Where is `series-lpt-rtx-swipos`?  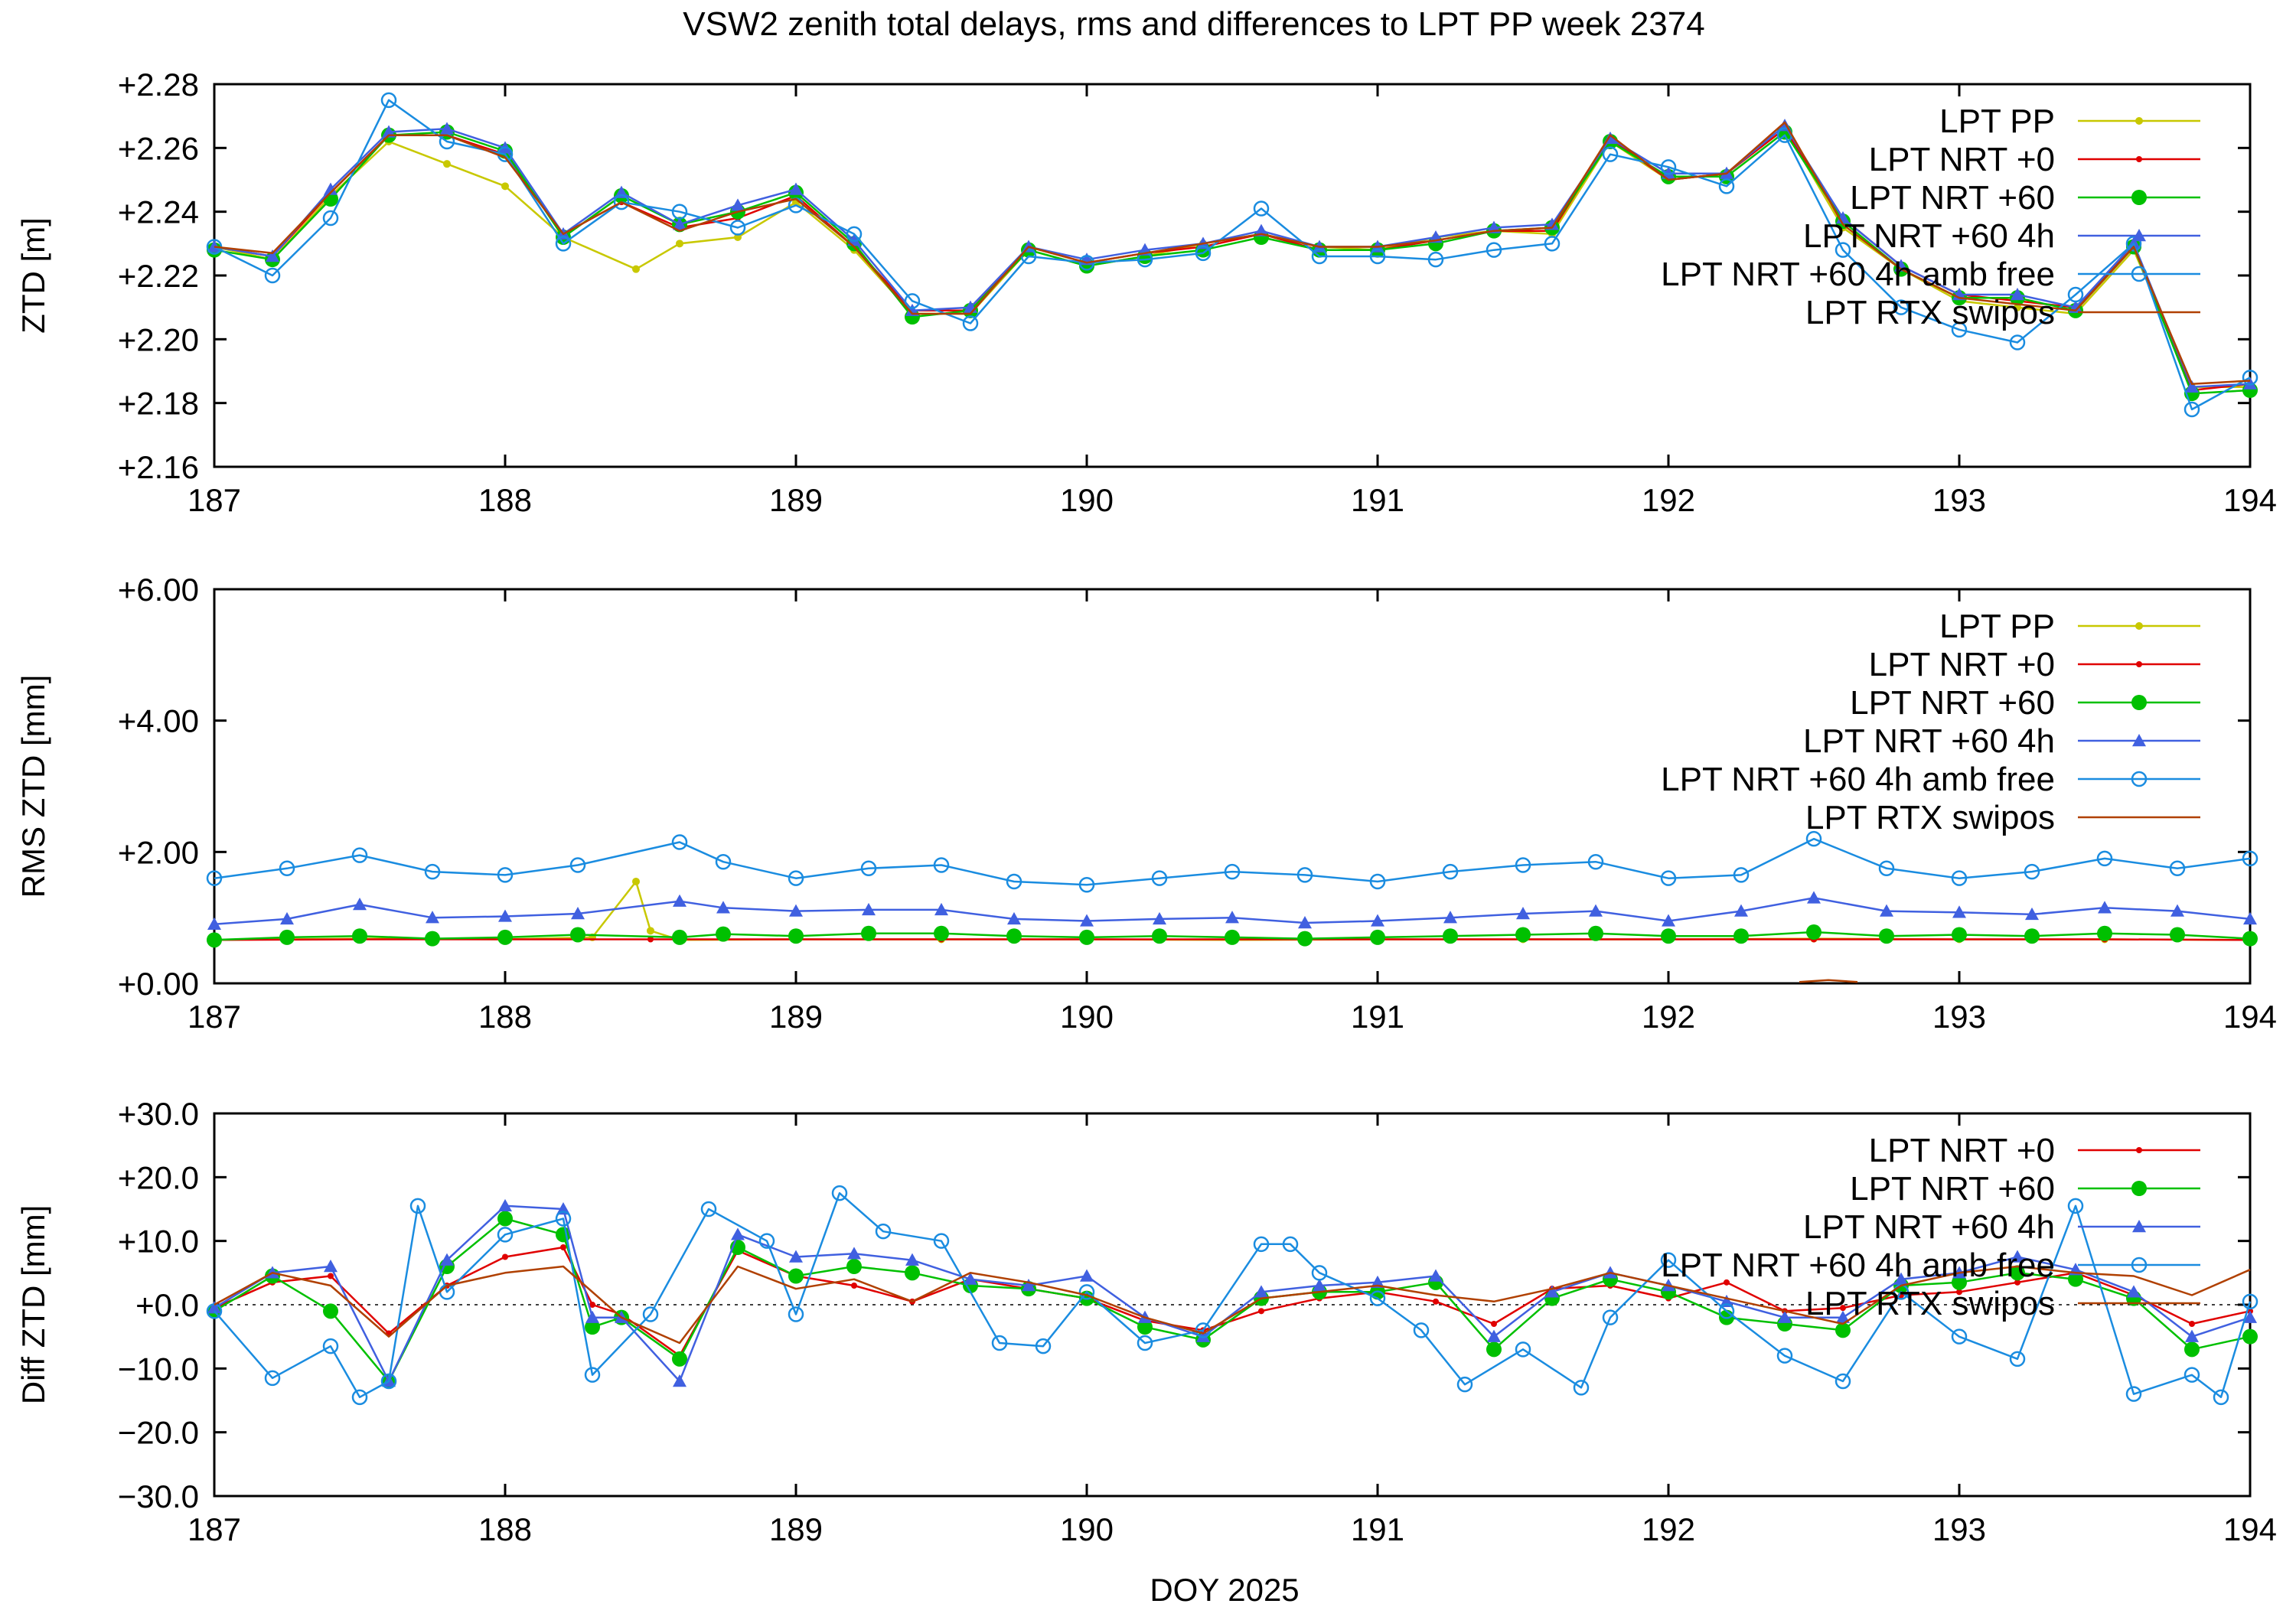
series-lpt-rtx-swipos is located at coordinates (1828, 981).